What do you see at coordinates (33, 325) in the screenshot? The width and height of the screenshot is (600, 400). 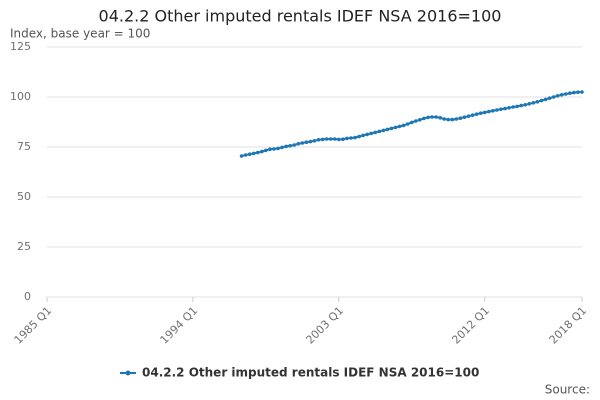 I see `x-tick-label: 1985 Q1` at bounding box center [33, 325].